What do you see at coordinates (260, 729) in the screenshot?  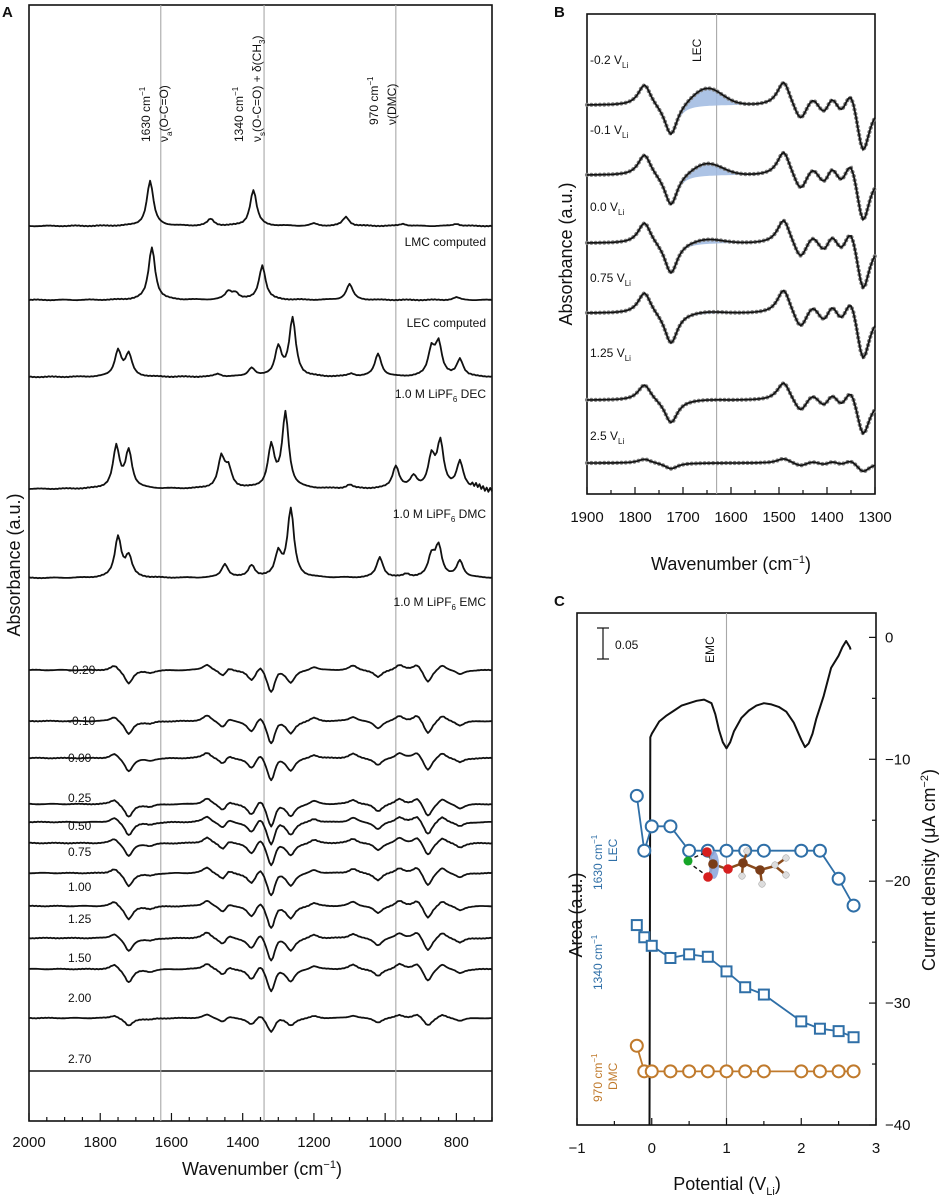 I see `potential-spectrum--0.10` at bounding box center [260, 729].